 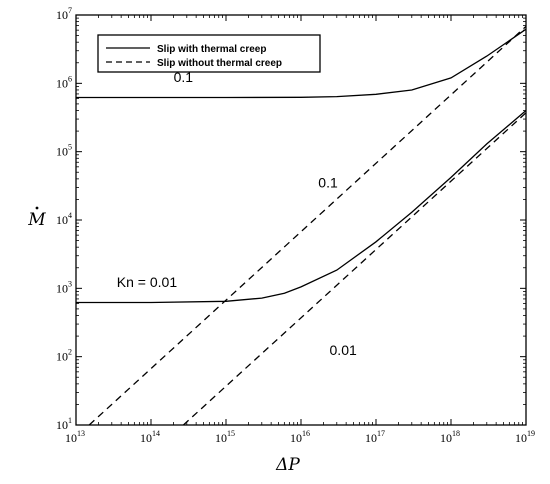 What do you see at coordinates (64, 151) in the screenshot?
I see `y-tick-label: 10⁵` at bounding box center [64, 151].